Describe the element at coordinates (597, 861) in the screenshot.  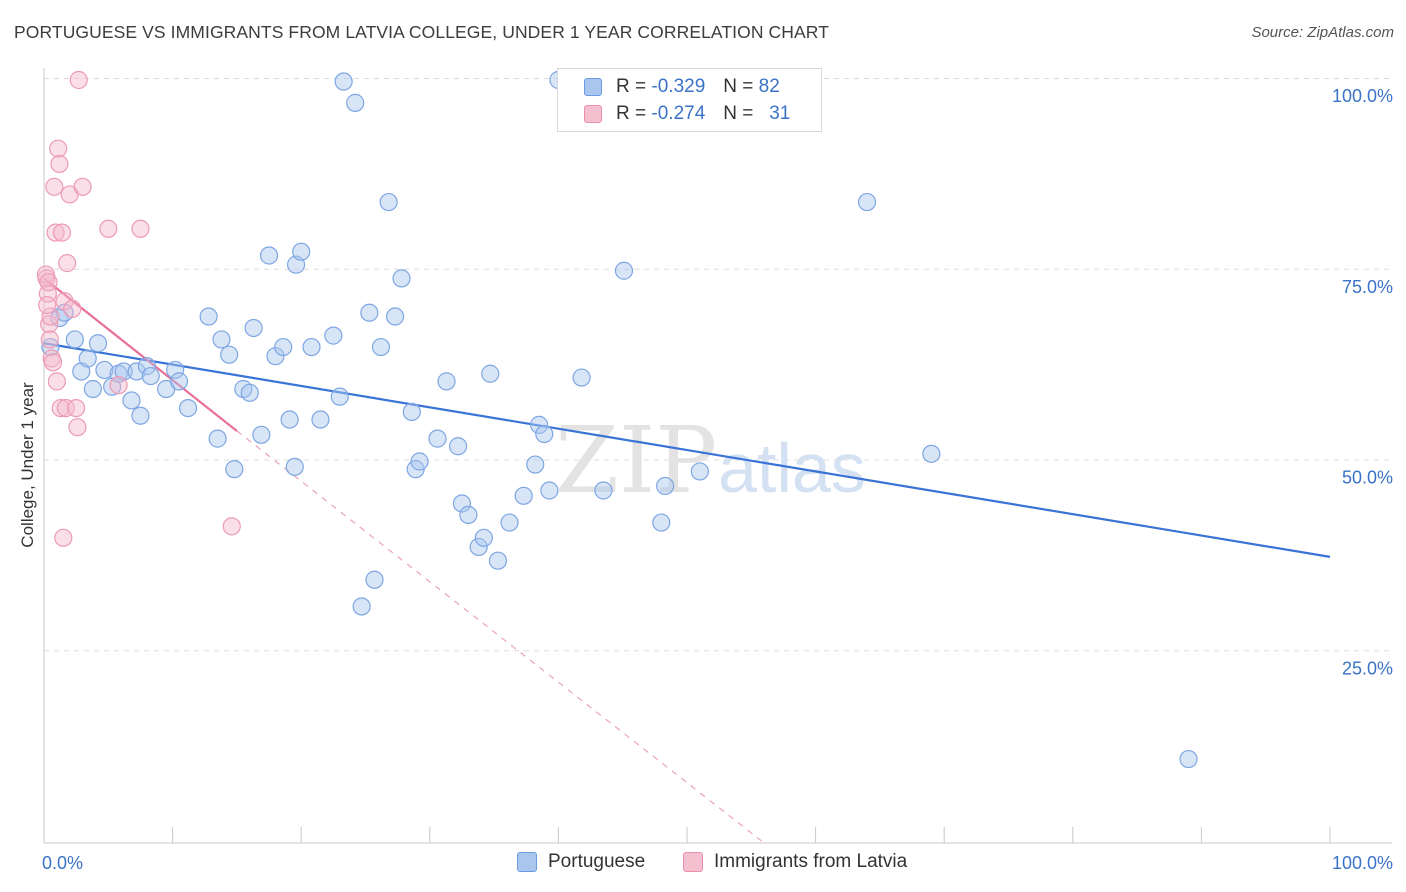
I see `series-label-portuguese: Portuguese` at that location.